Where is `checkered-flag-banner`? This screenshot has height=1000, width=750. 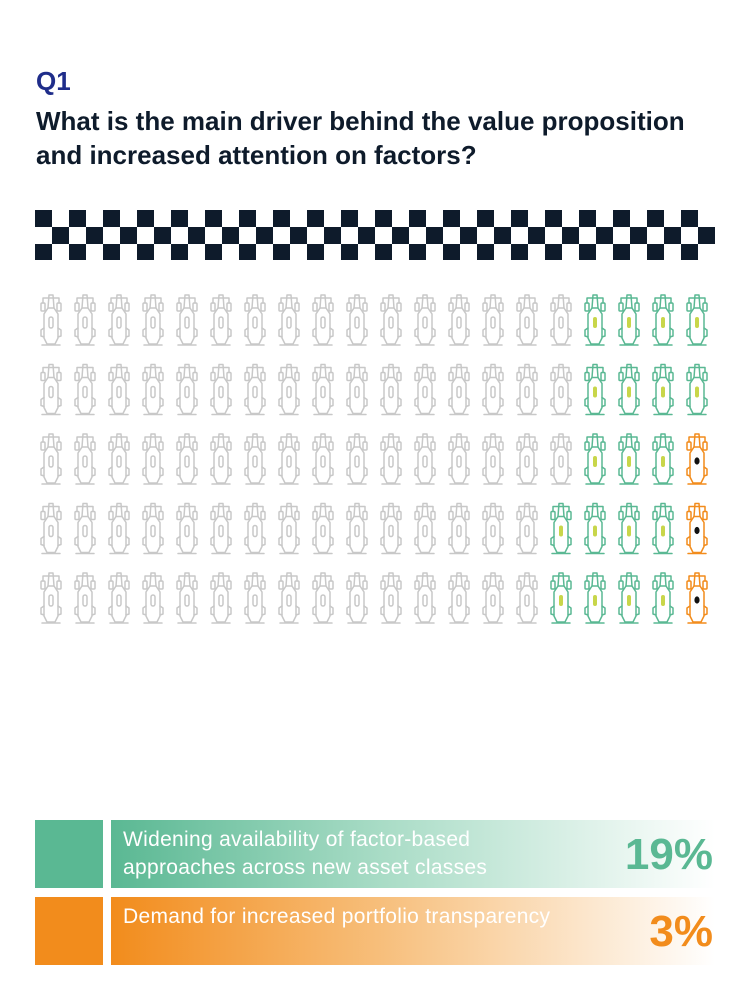 checkered-flag-banner is located at coordinates (375, 235).